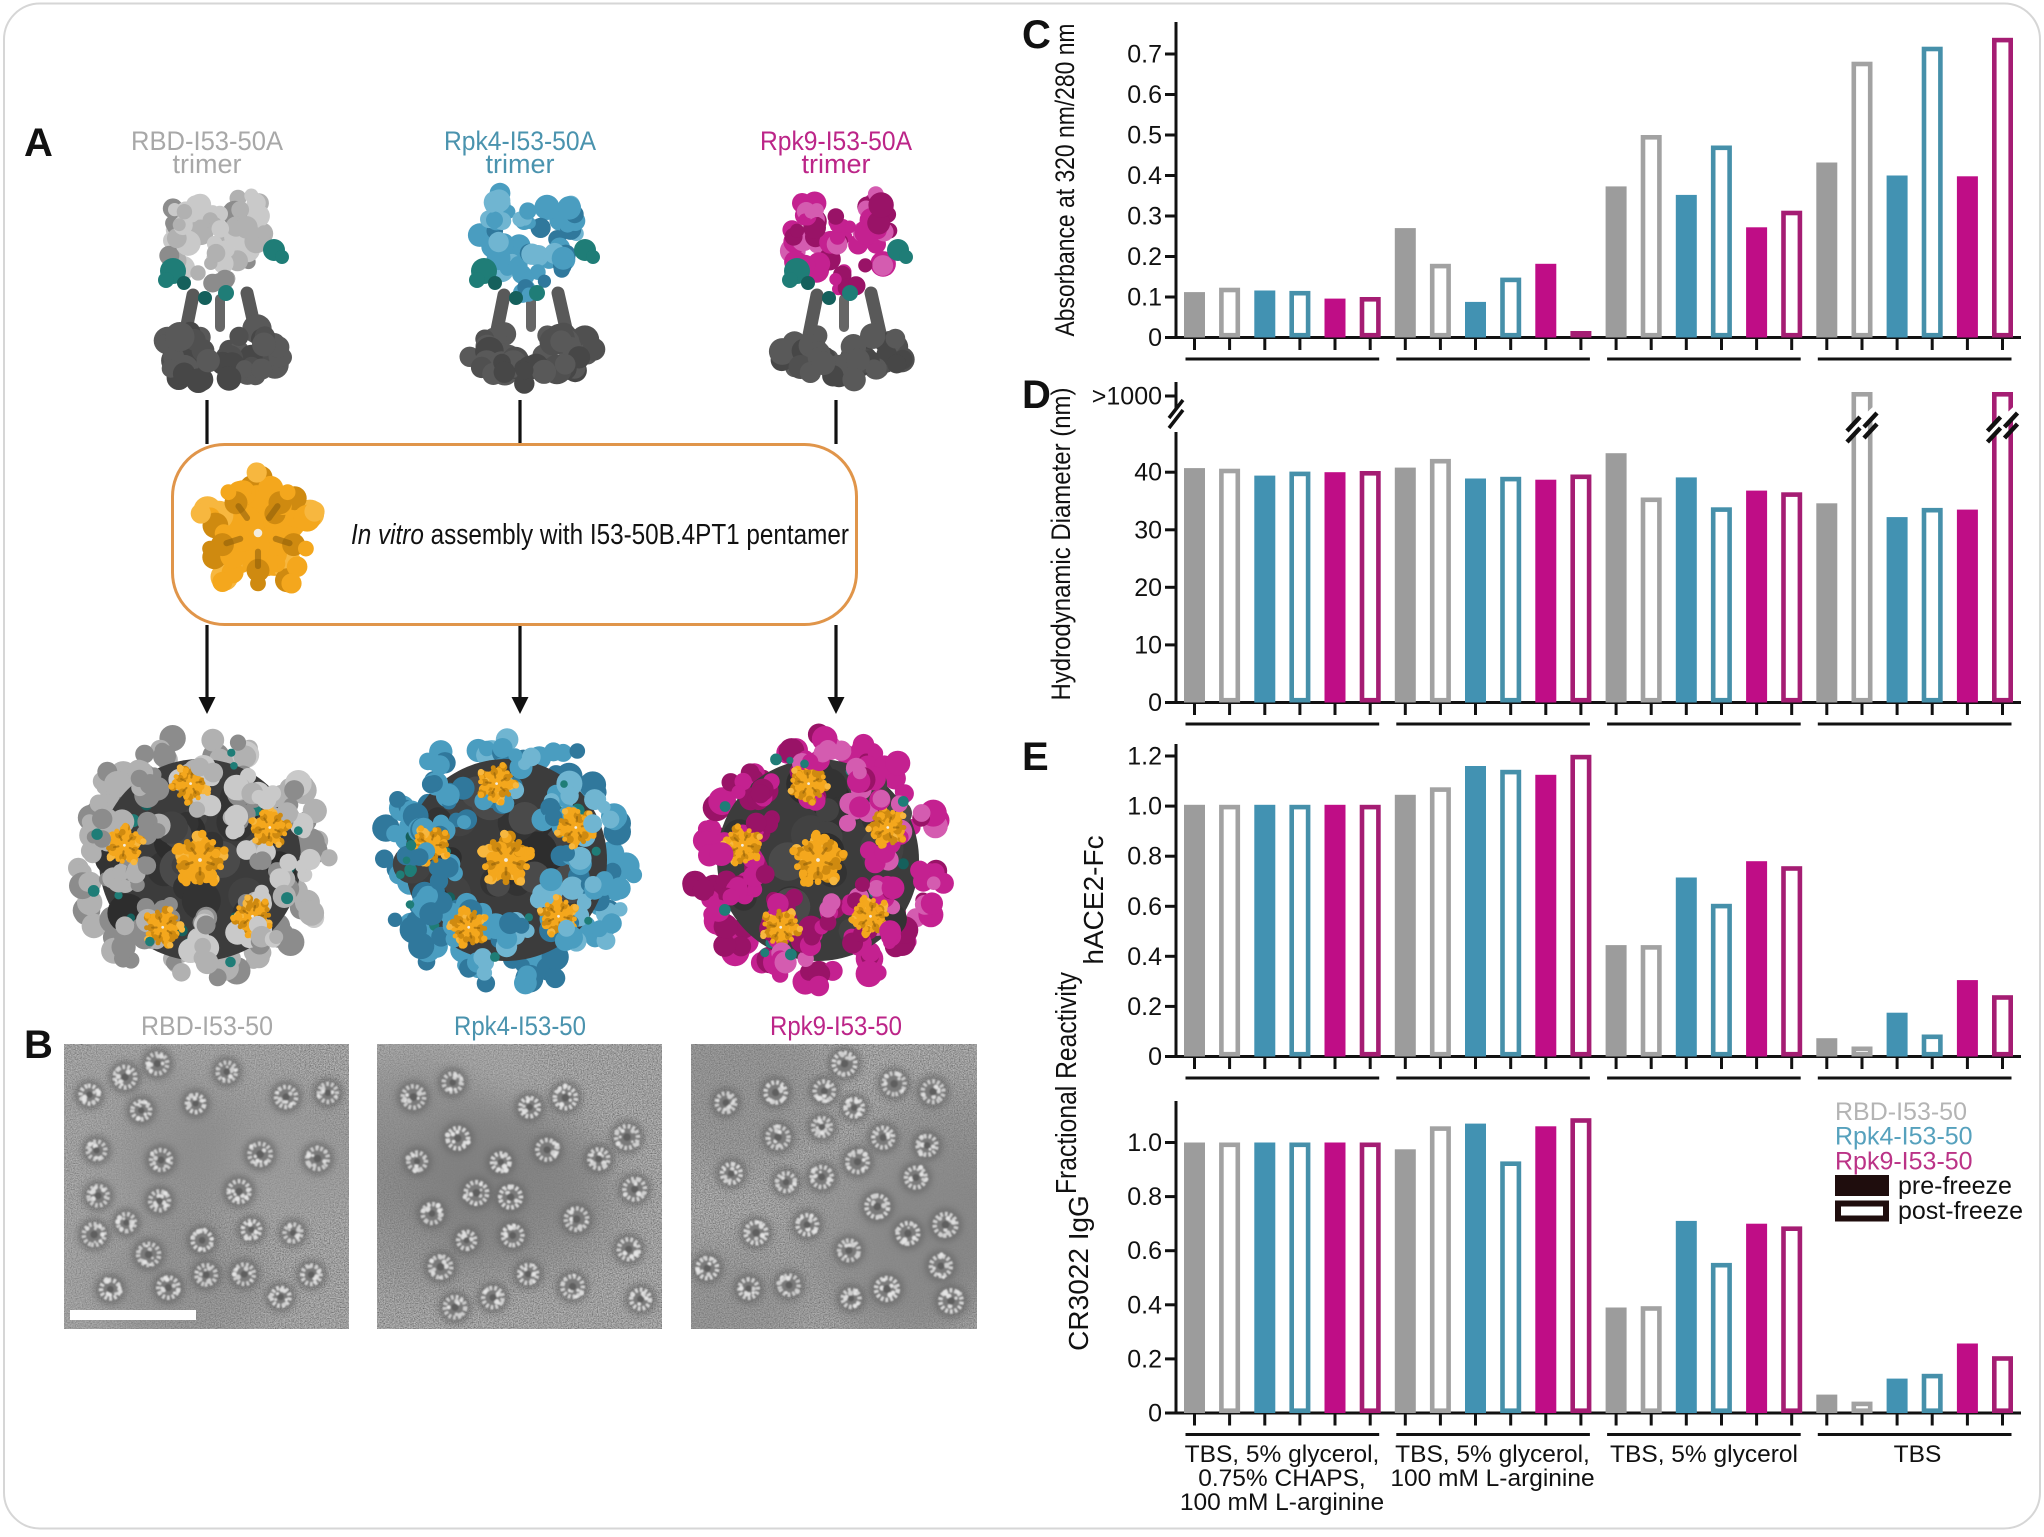 This screenshot has width=2044, height=1537. What do you see at coordinates (1036, 35) in the screenshot?
I see `svg-text: C` at bounding box center [1036, 35].